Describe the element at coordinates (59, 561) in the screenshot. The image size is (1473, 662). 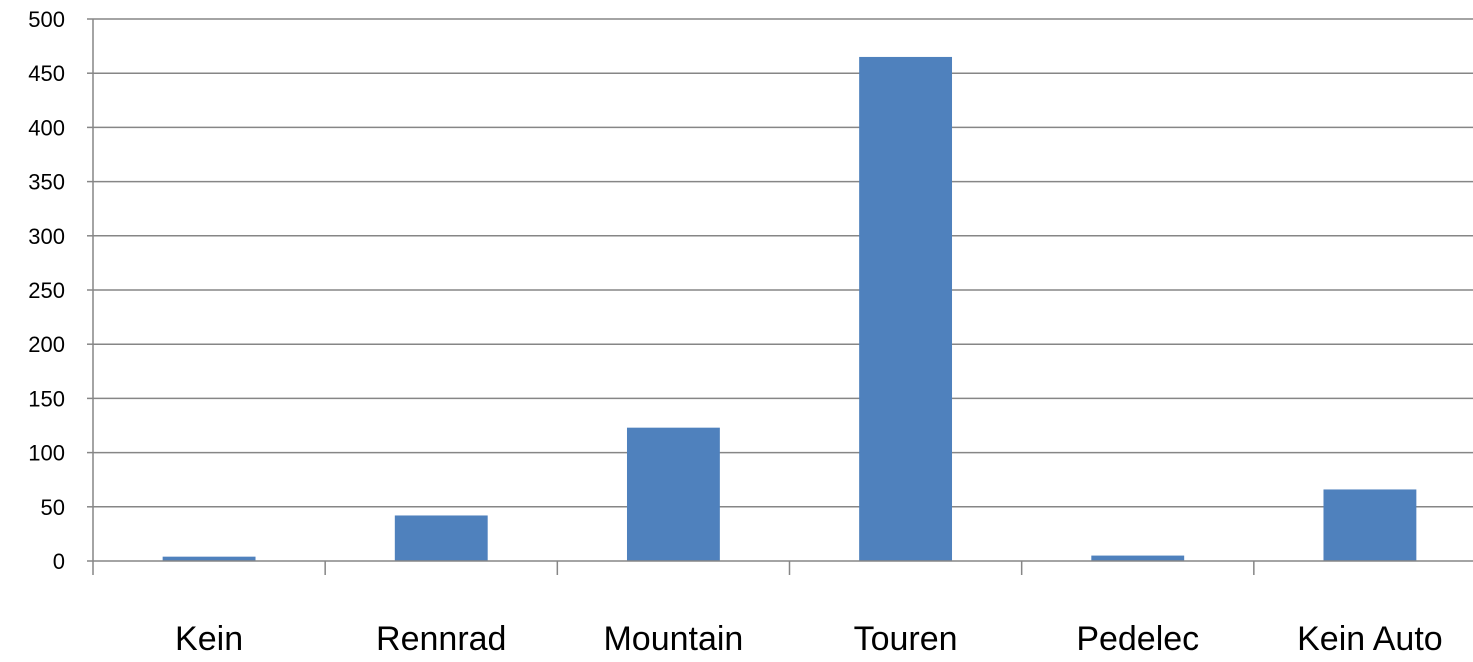
I see `y-tick-label: 0` at that location.